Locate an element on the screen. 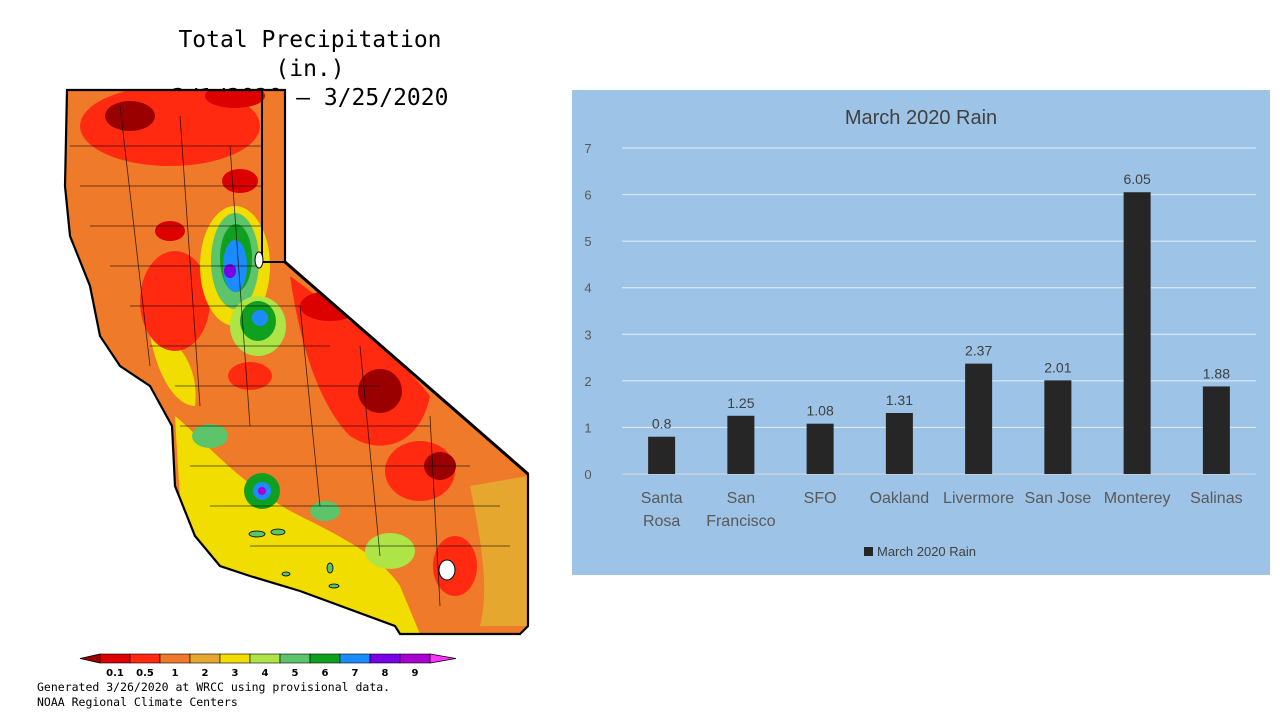 This screenshot has height=720, width=1280. nevada-diagonal-border is located at coordinates (406, 368).